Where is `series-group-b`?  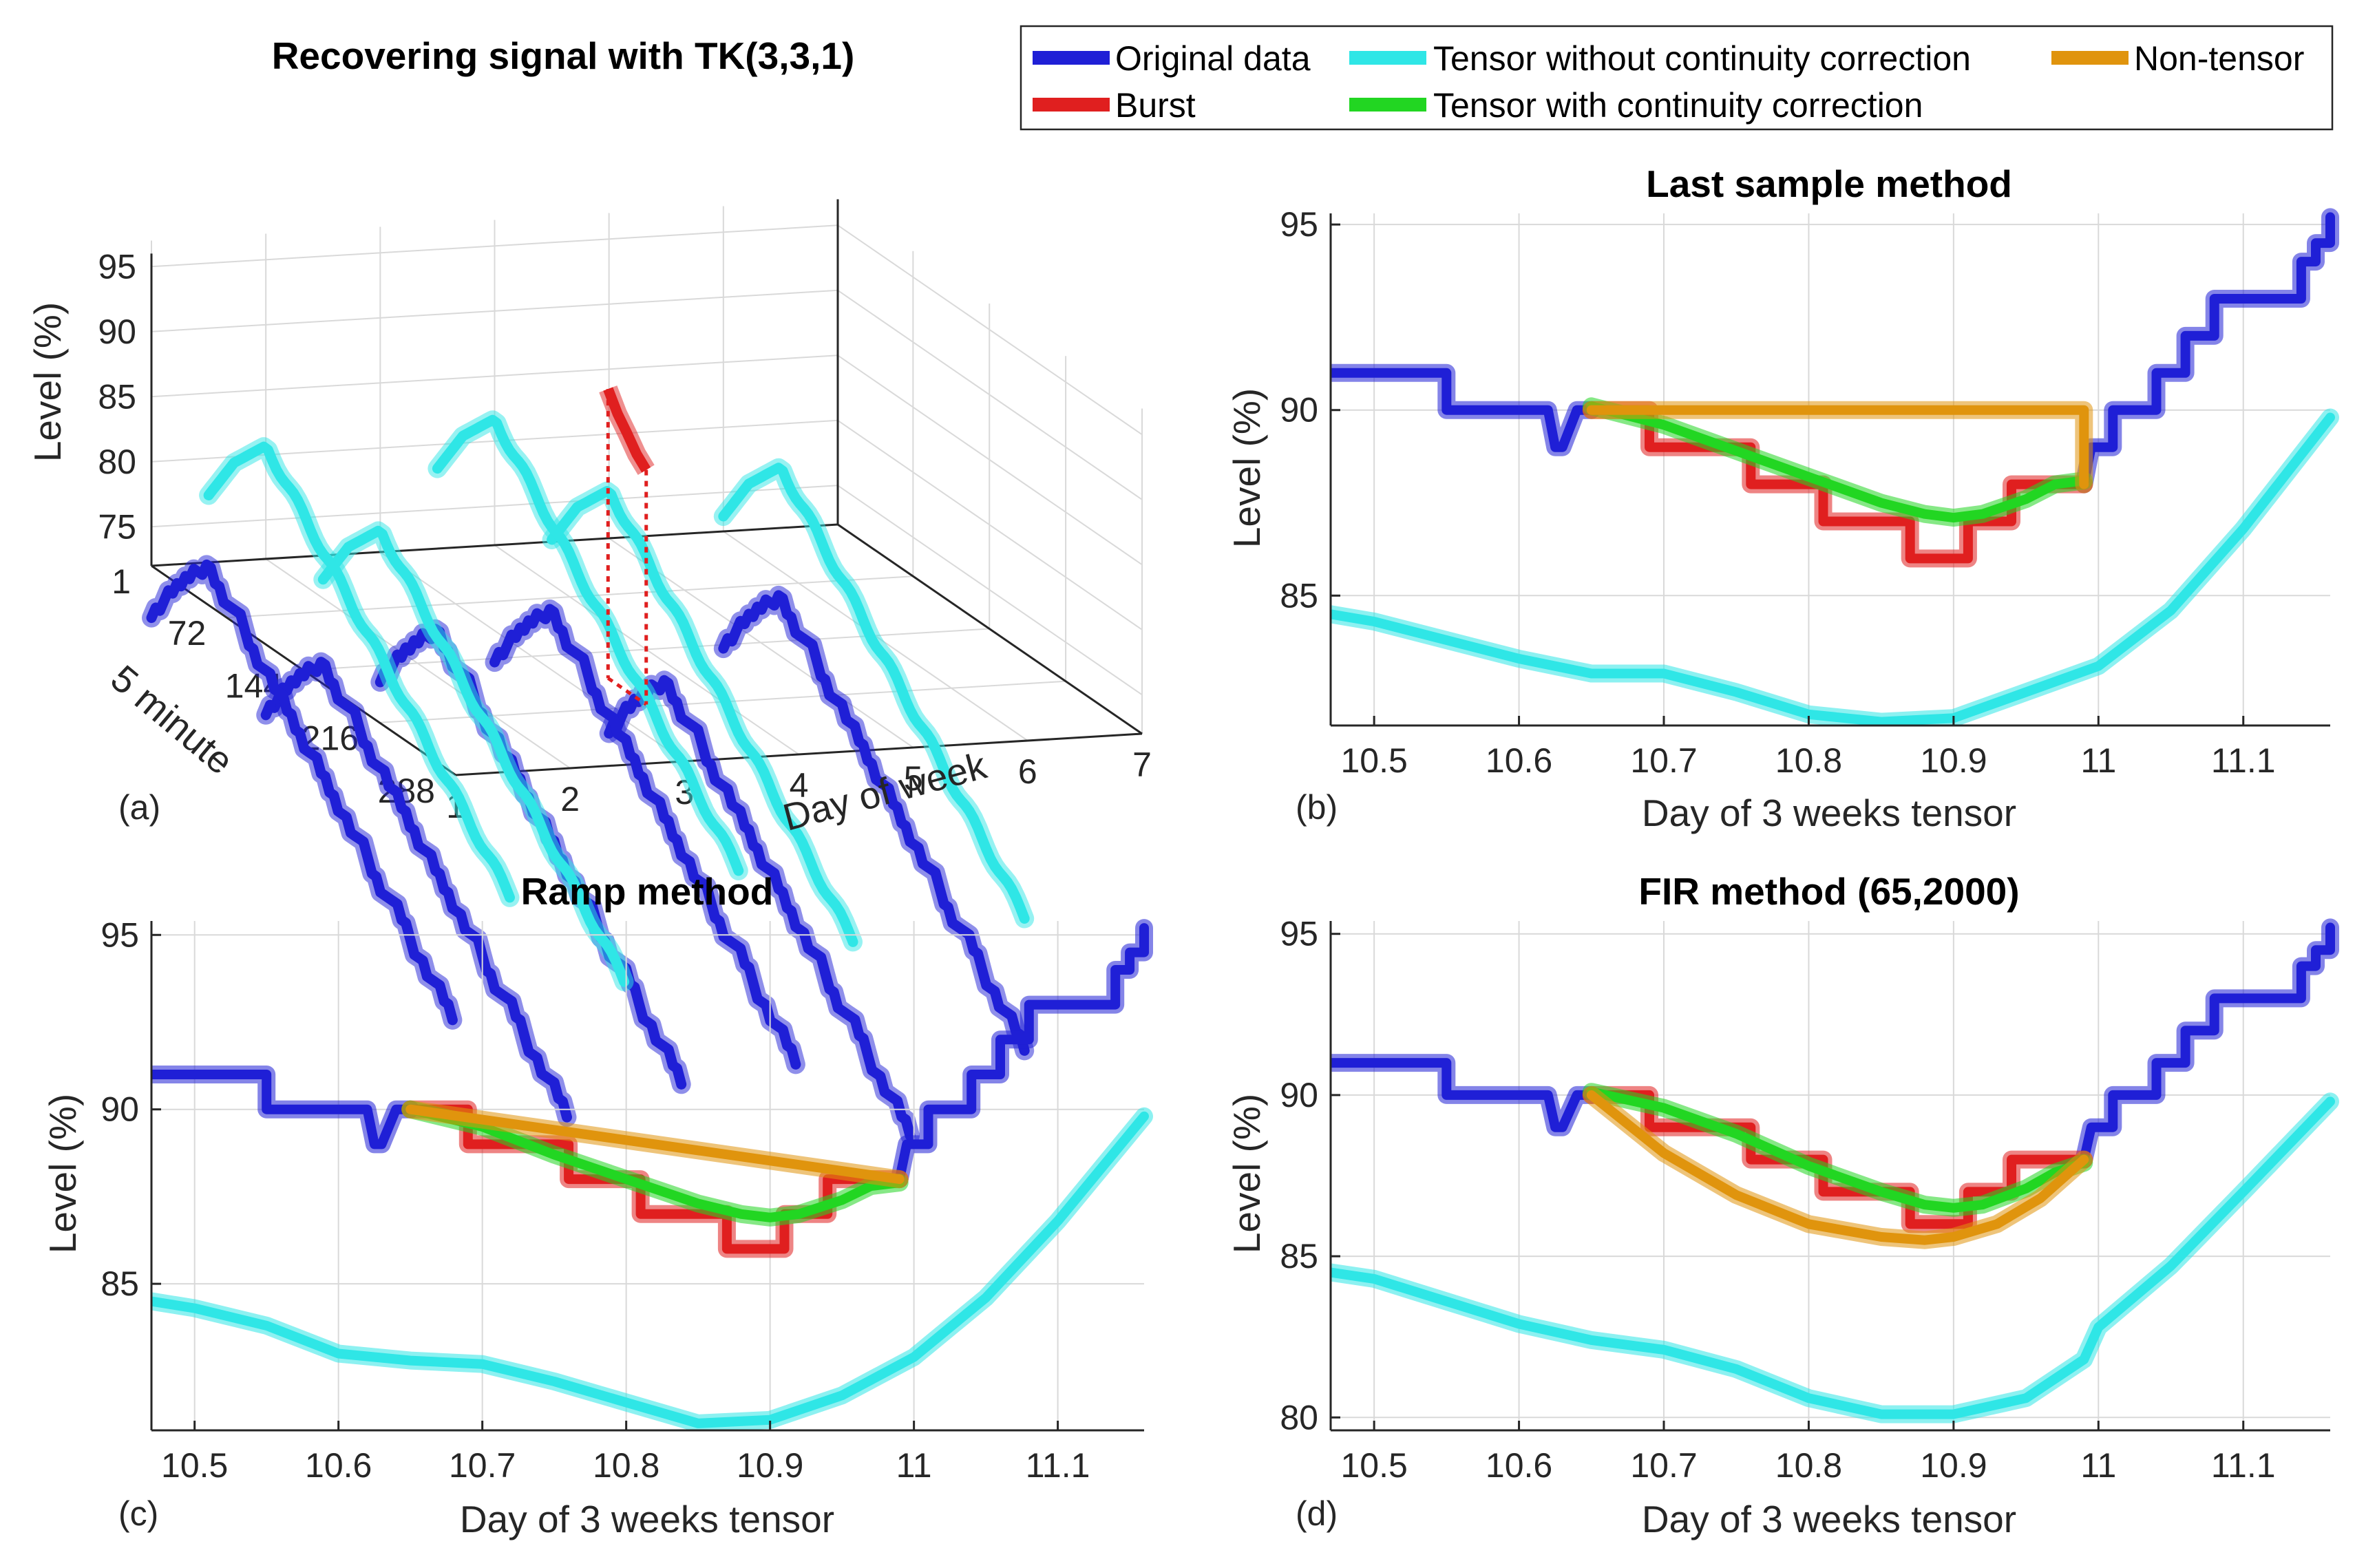 series-group-b is located at coordinates (1835, 466).